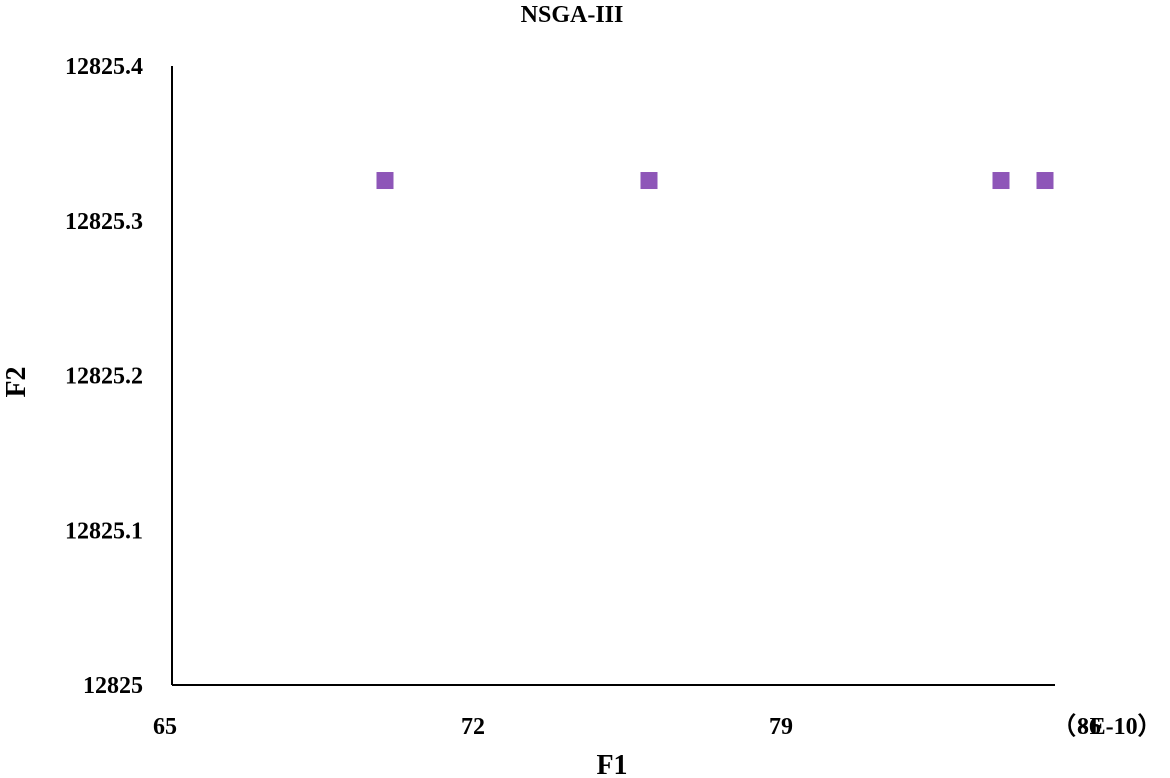 Image resolution: width=1170 pixels, height=778 pixels. I want to click on y-tick-label: 12825, so click(113, 686).